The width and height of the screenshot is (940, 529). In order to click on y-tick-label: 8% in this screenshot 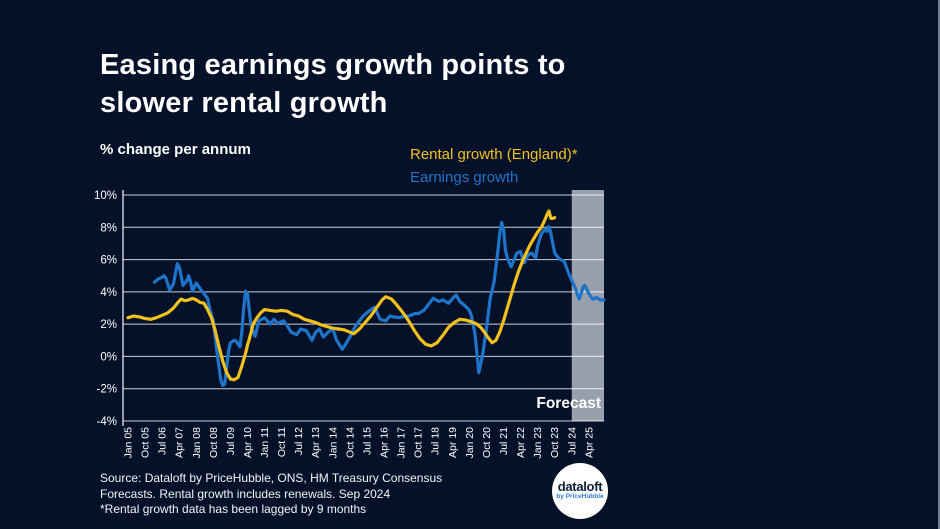, I will do `click(108, 228)`.